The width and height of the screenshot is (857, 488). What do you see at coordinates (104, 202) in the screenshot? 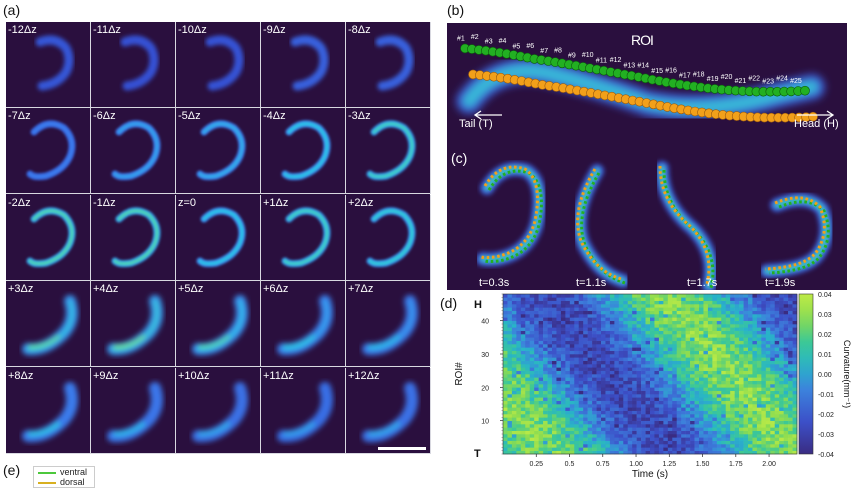
I see `z-slice-label: -1Δz` at bounding box center [104, 202].